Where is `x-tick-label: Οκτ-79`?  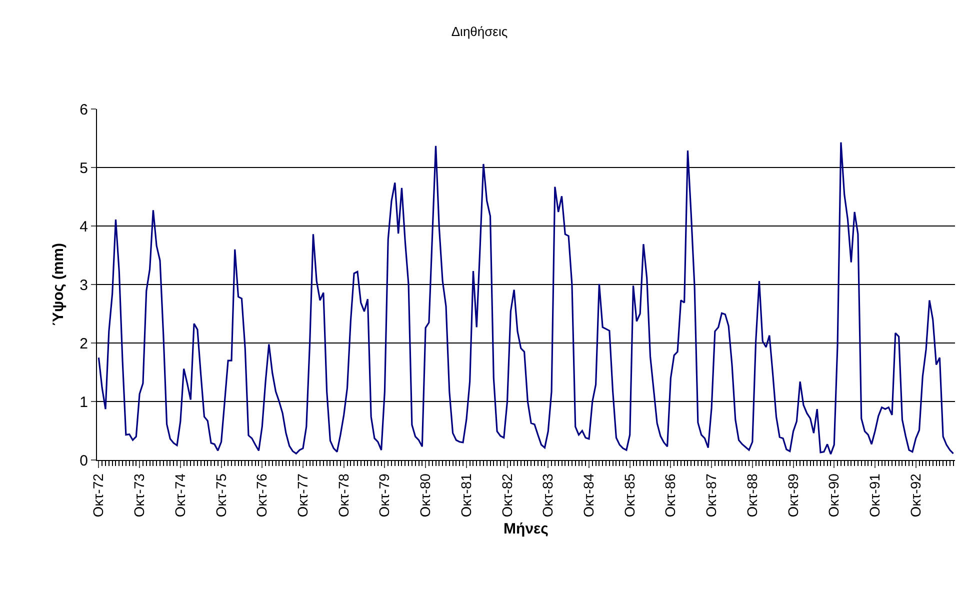
x-tick-label: Οκτ-79 is located at coordinates (384, 495).